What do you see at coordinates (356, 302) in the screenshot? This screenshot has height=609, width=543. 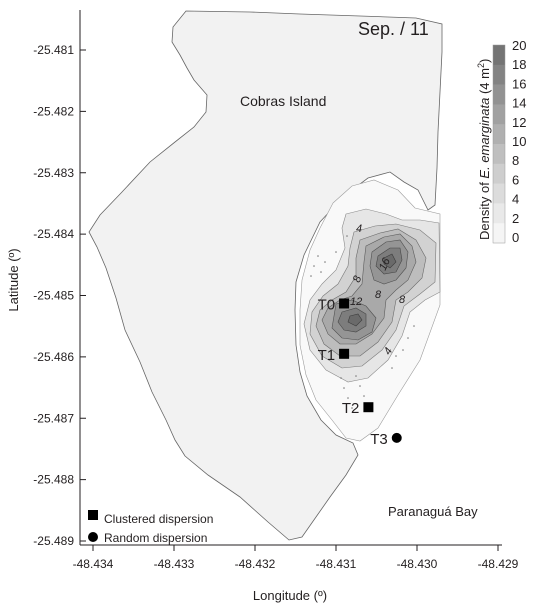 I see `contour-label: 12` at bounding box center [356, 302].